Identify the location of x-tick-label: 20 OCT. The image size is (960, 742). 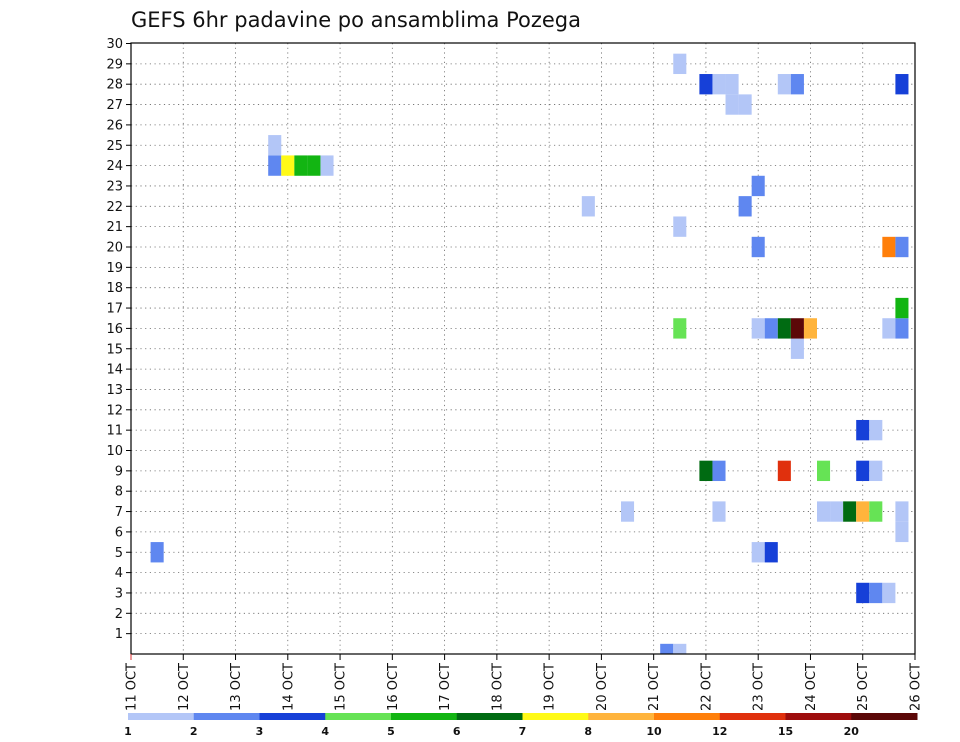
(602, 687).